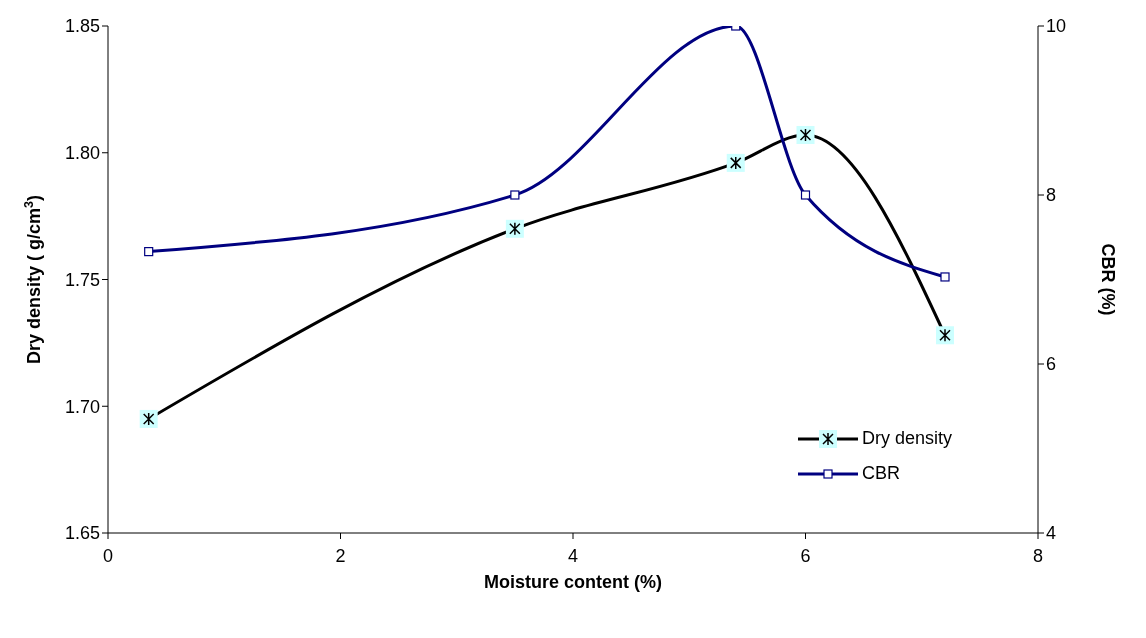  Describe the element at coordinates (82, 26) in the screenshot. I see `y-tick-label: 1.85` at that location.